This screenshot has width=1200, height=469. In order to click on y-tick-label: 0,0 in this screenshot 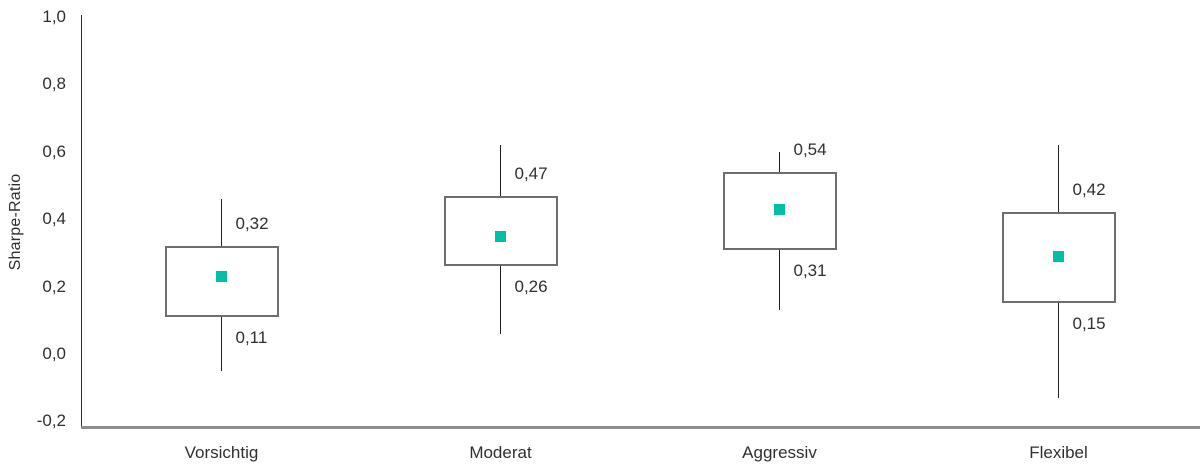, I will do `click(54, 353)`.